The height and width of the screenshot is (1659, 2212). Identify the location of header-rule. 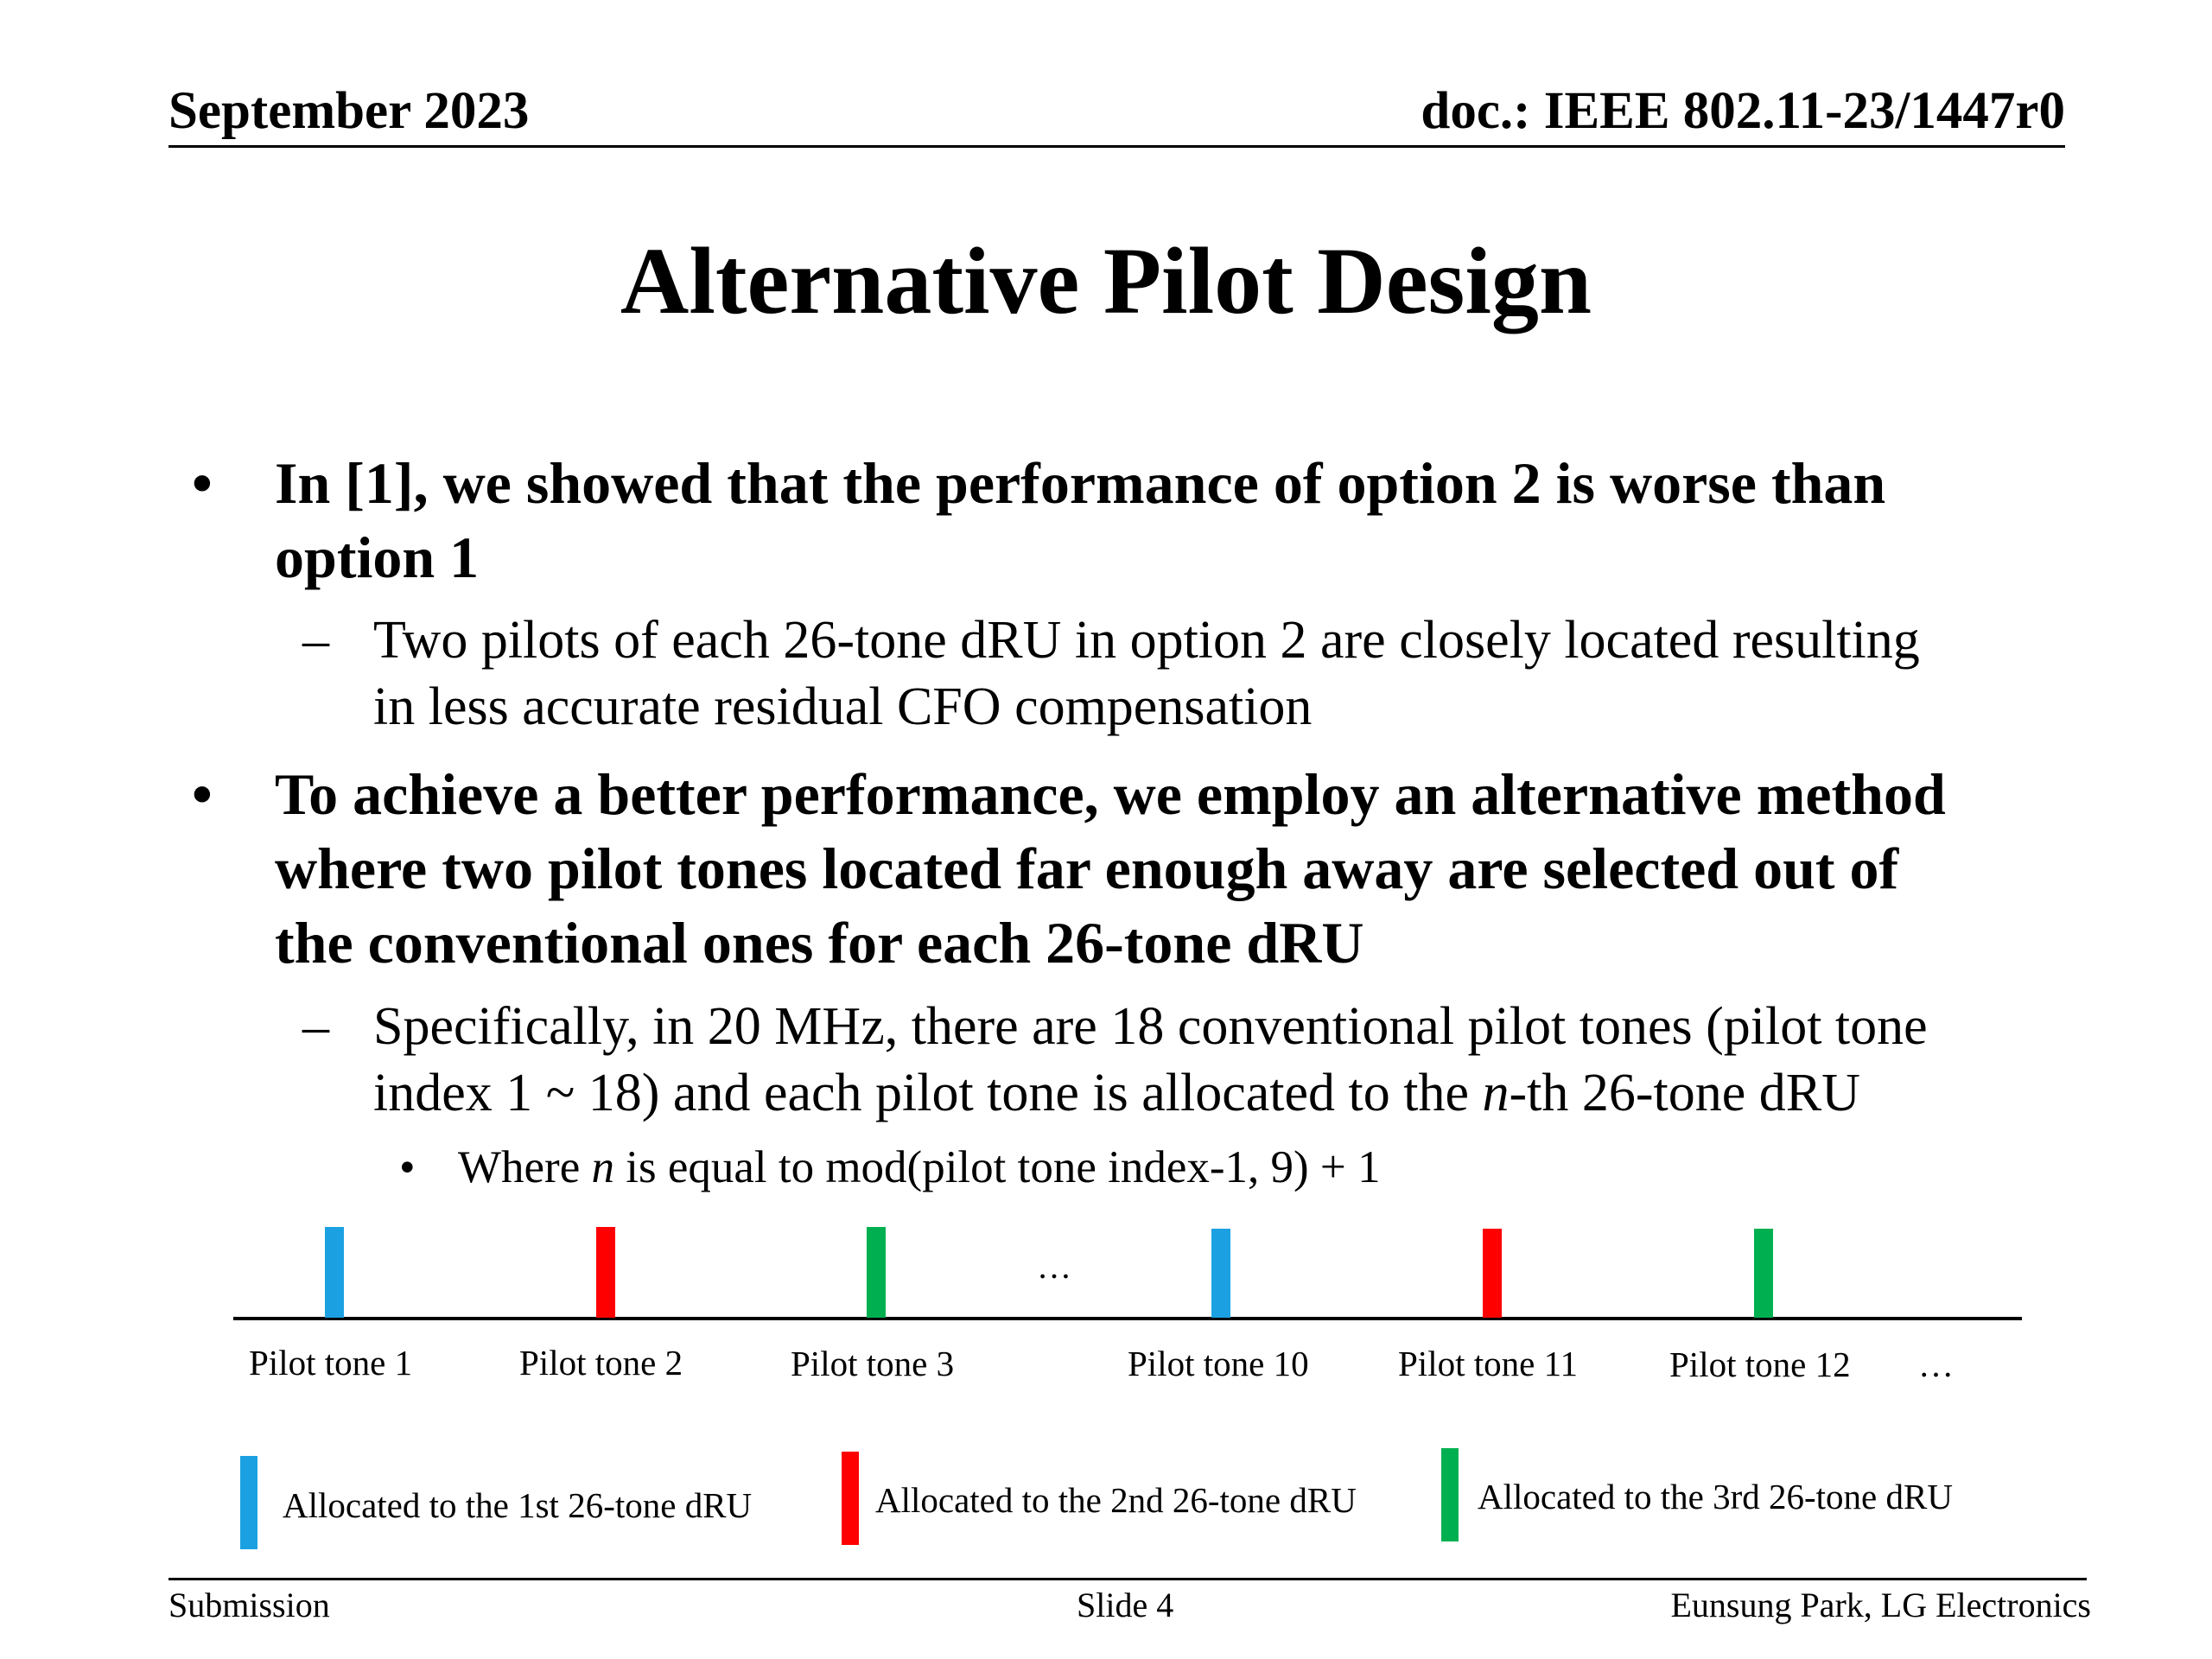
(1116, 146).